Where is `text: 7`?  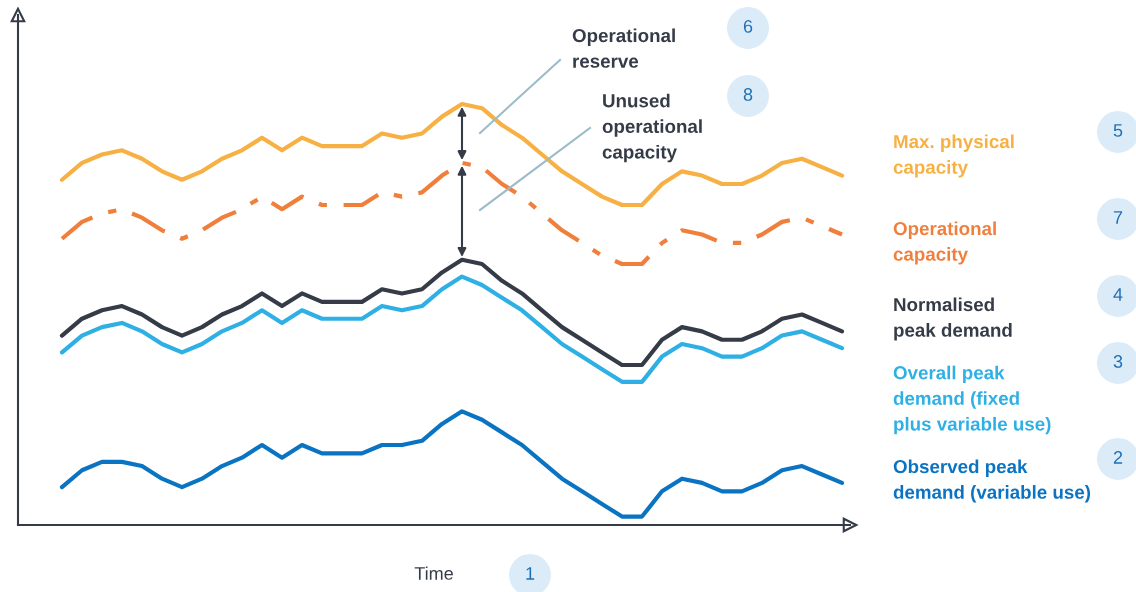
text: 7 is located at coordinates (1118, 217).